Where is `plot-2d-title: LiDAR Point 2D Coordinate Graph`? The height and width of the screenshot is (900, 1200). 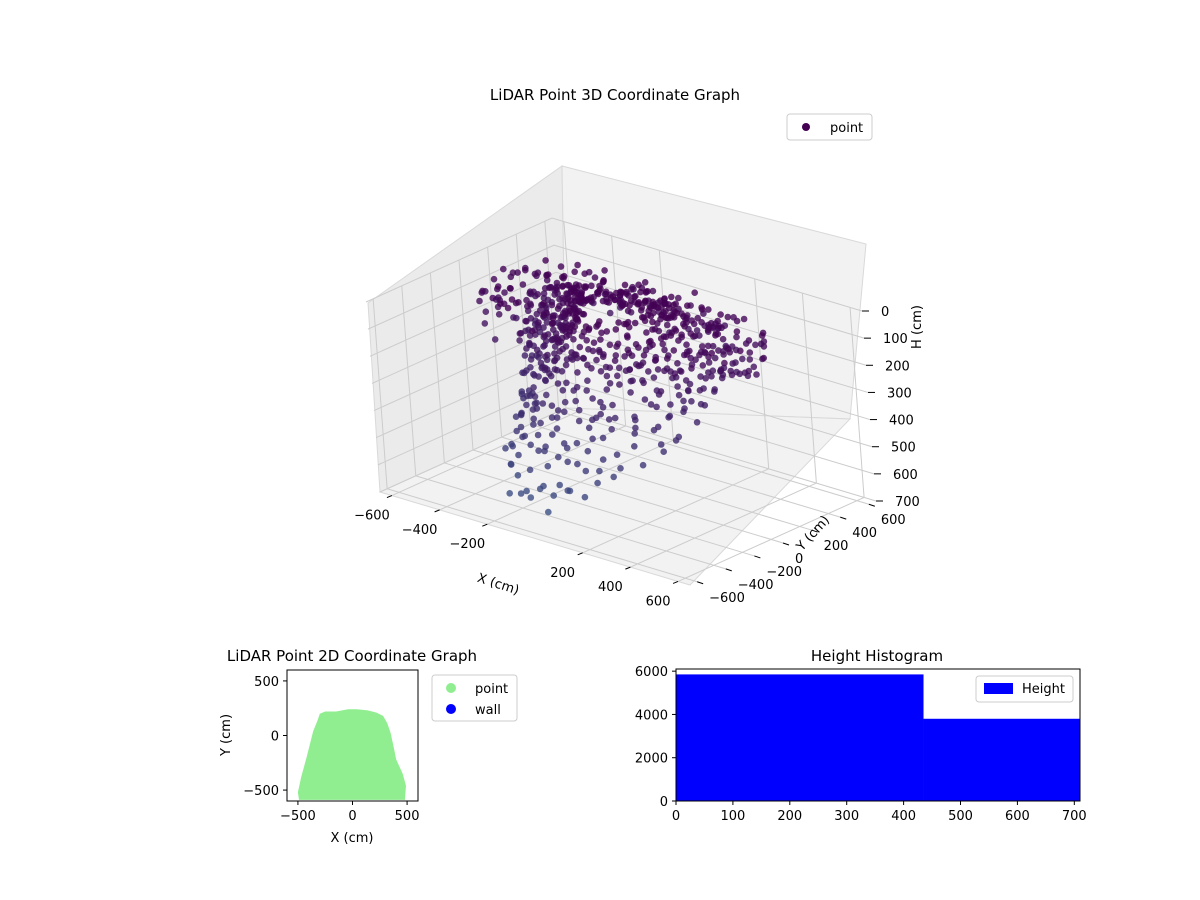
plot-2d-title: LiDAR Point 2D Coordinate Graph is located at coordinates (352, 656).